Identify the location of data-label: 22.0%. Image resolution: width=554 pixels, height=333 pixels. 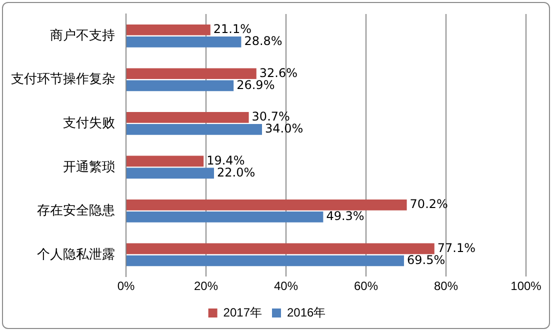
(236, 172).